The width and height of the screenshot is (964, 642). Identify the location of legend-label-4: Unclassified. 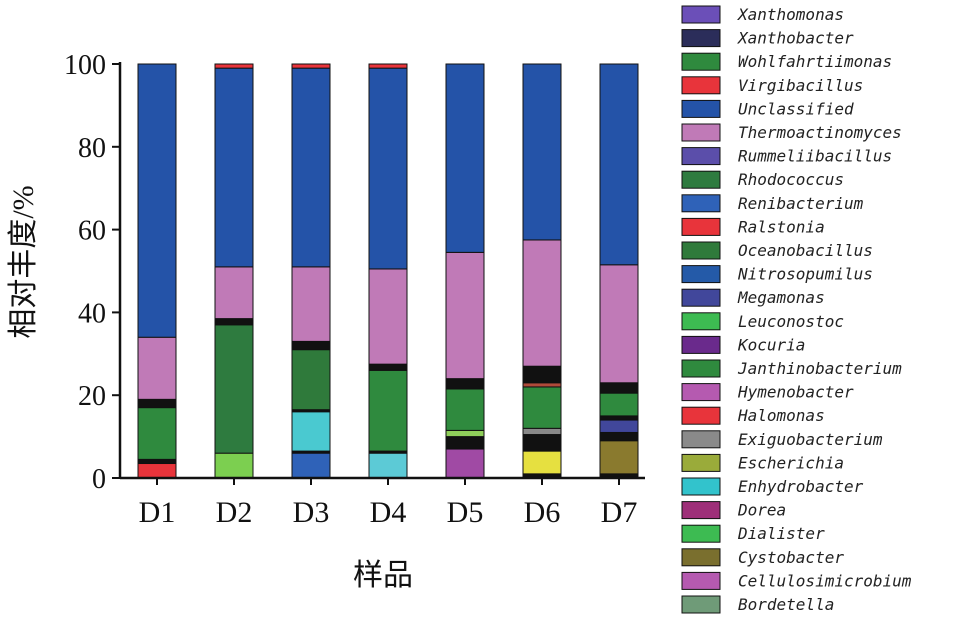
(796, 108).